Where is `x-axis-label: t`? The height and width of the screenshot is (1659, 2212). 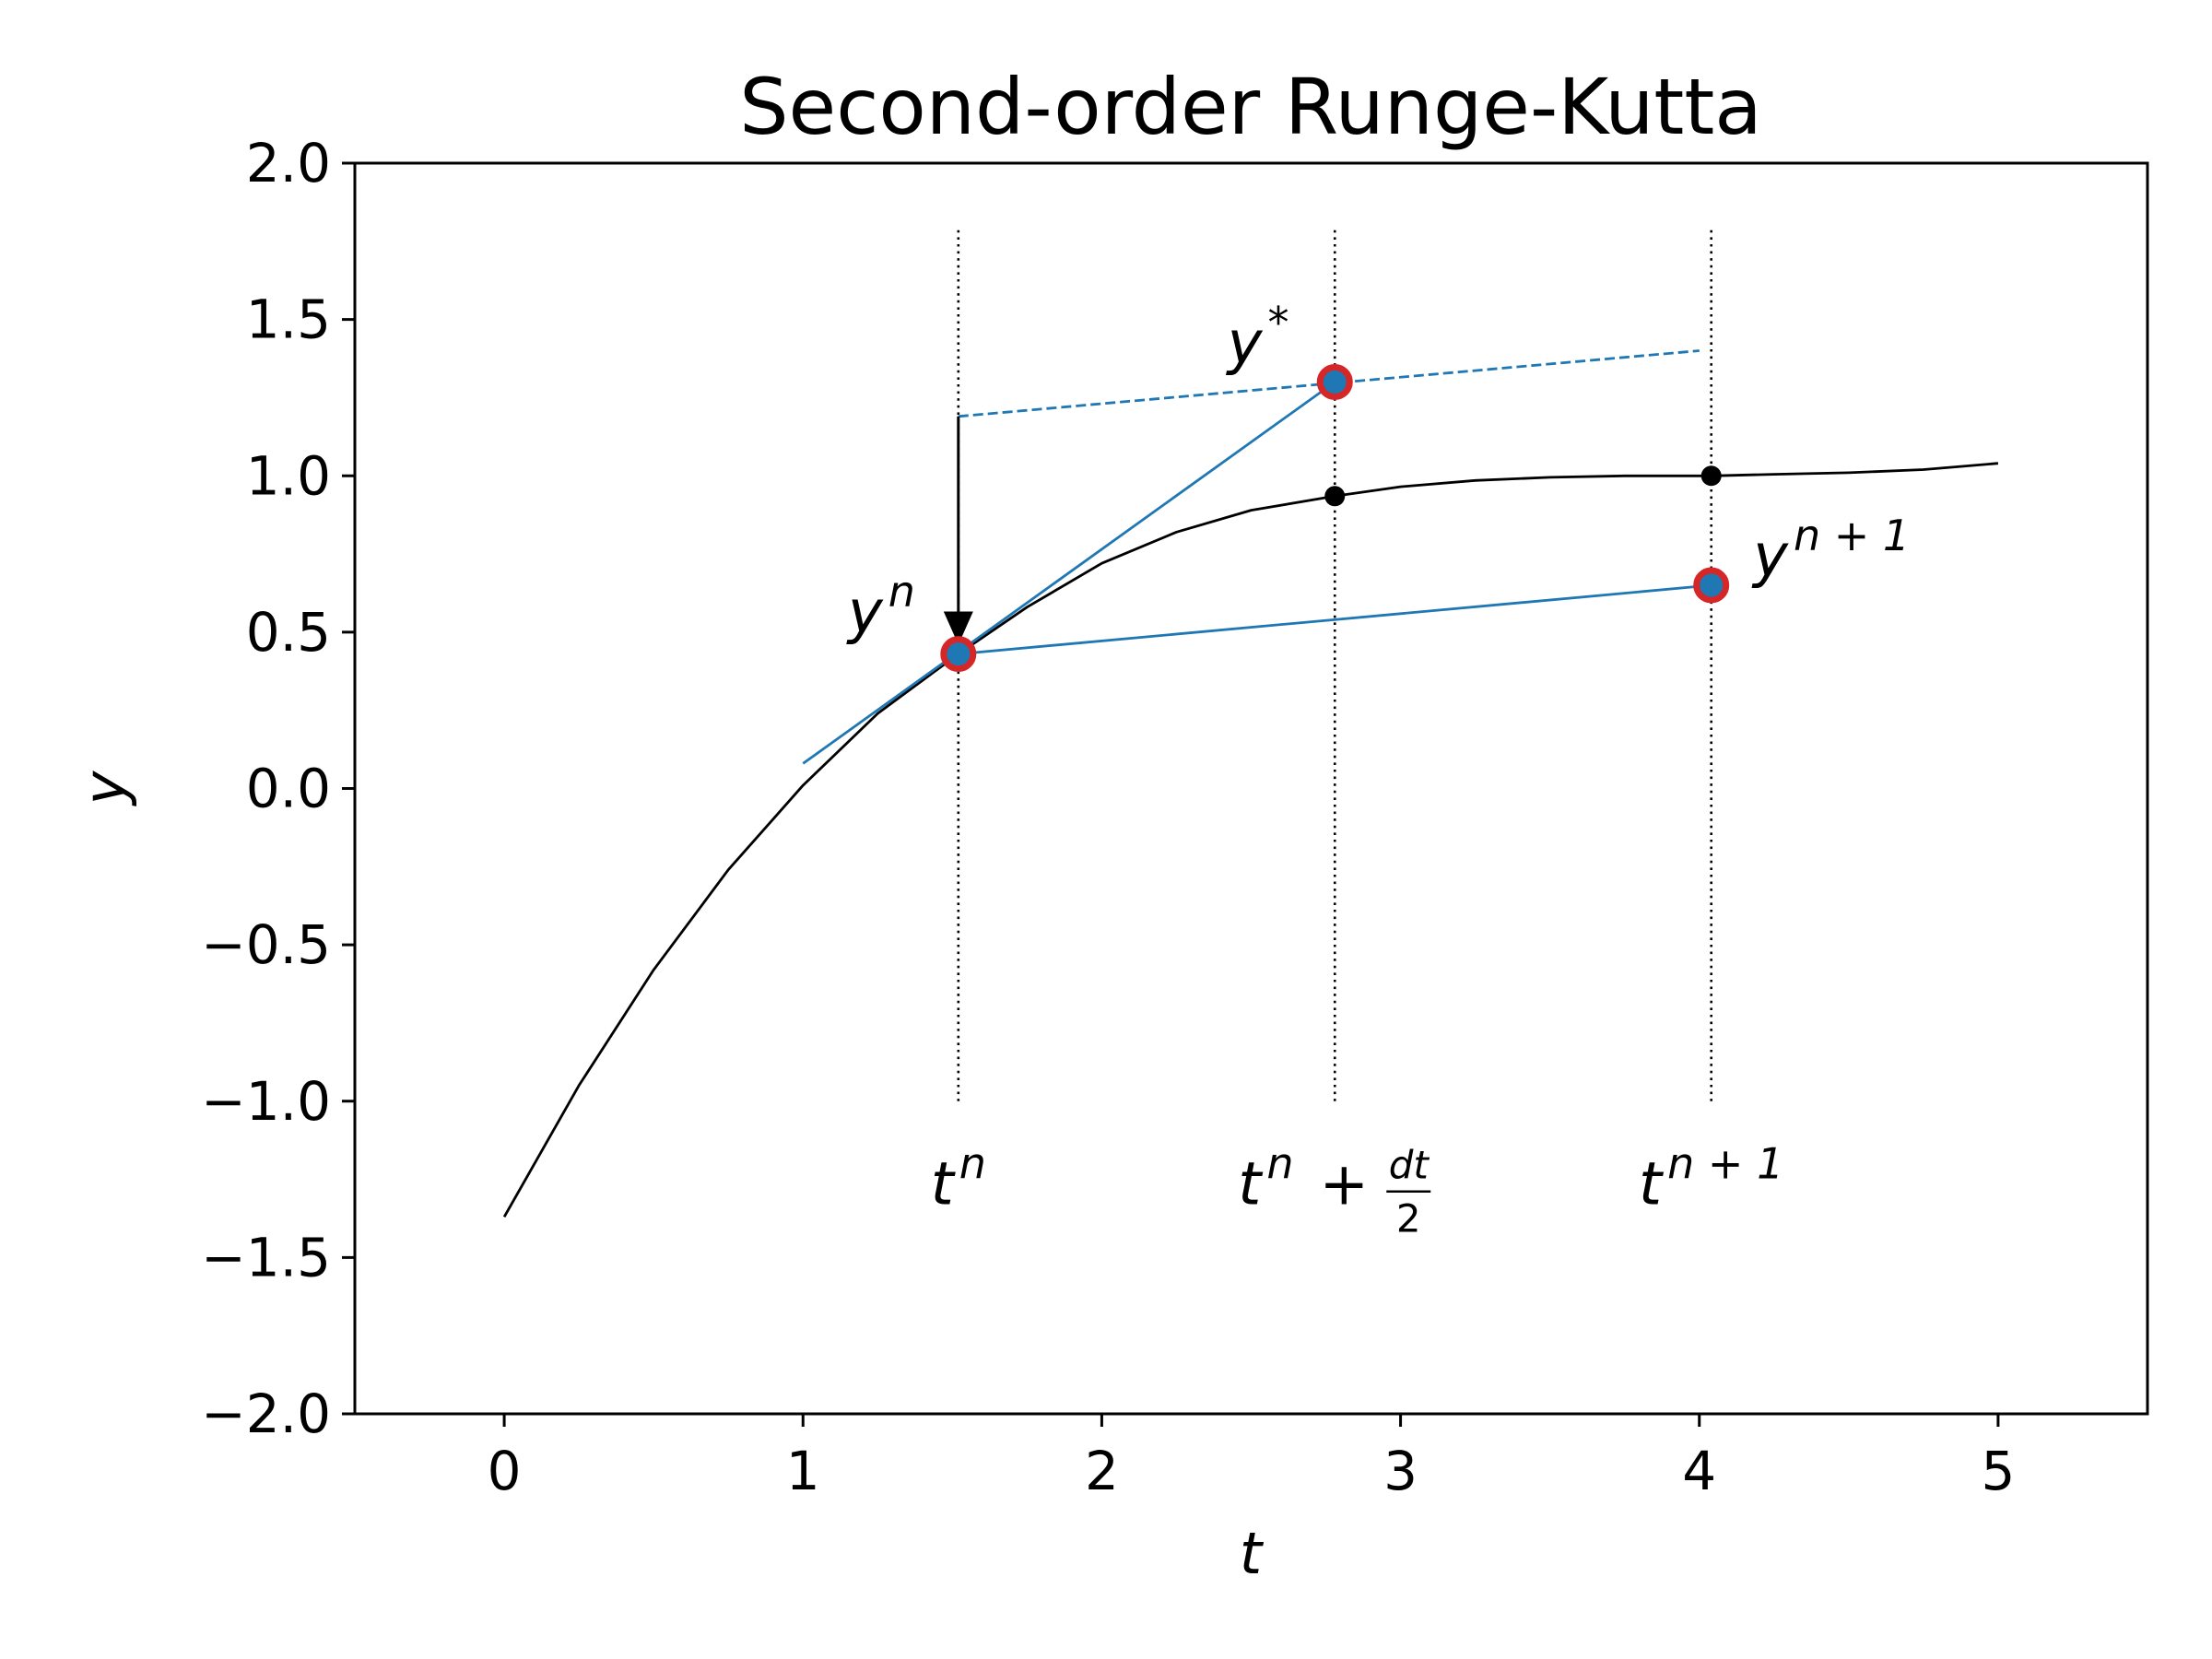 x-axis-label: t is located at coordinates (1252, 1553).